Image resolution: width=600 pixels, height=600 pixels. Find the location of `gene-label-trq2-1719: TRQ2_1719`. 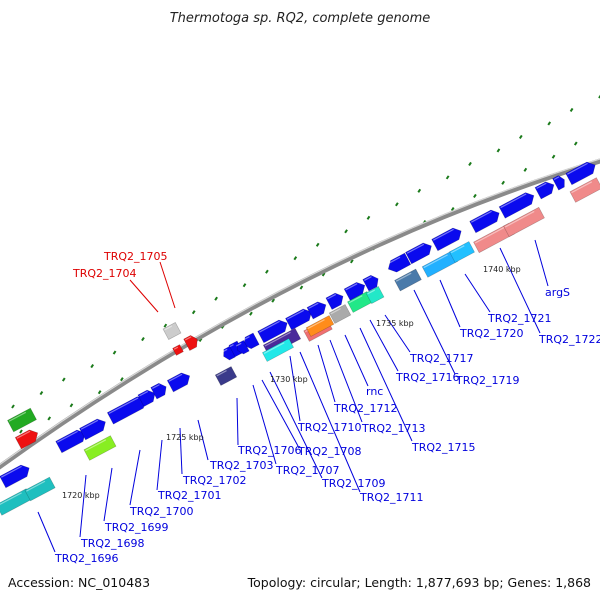

gene-label-trq2-1719: TRQ2_1719 is located at coordinates (487, 380).